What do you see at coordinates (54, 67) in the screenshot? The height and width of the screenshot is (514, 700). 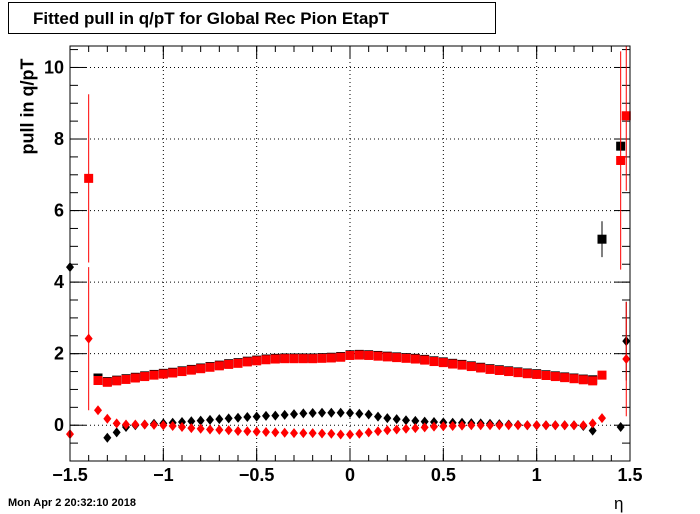 I see `y-tick-label: 10` at bounding box center [54, 67].